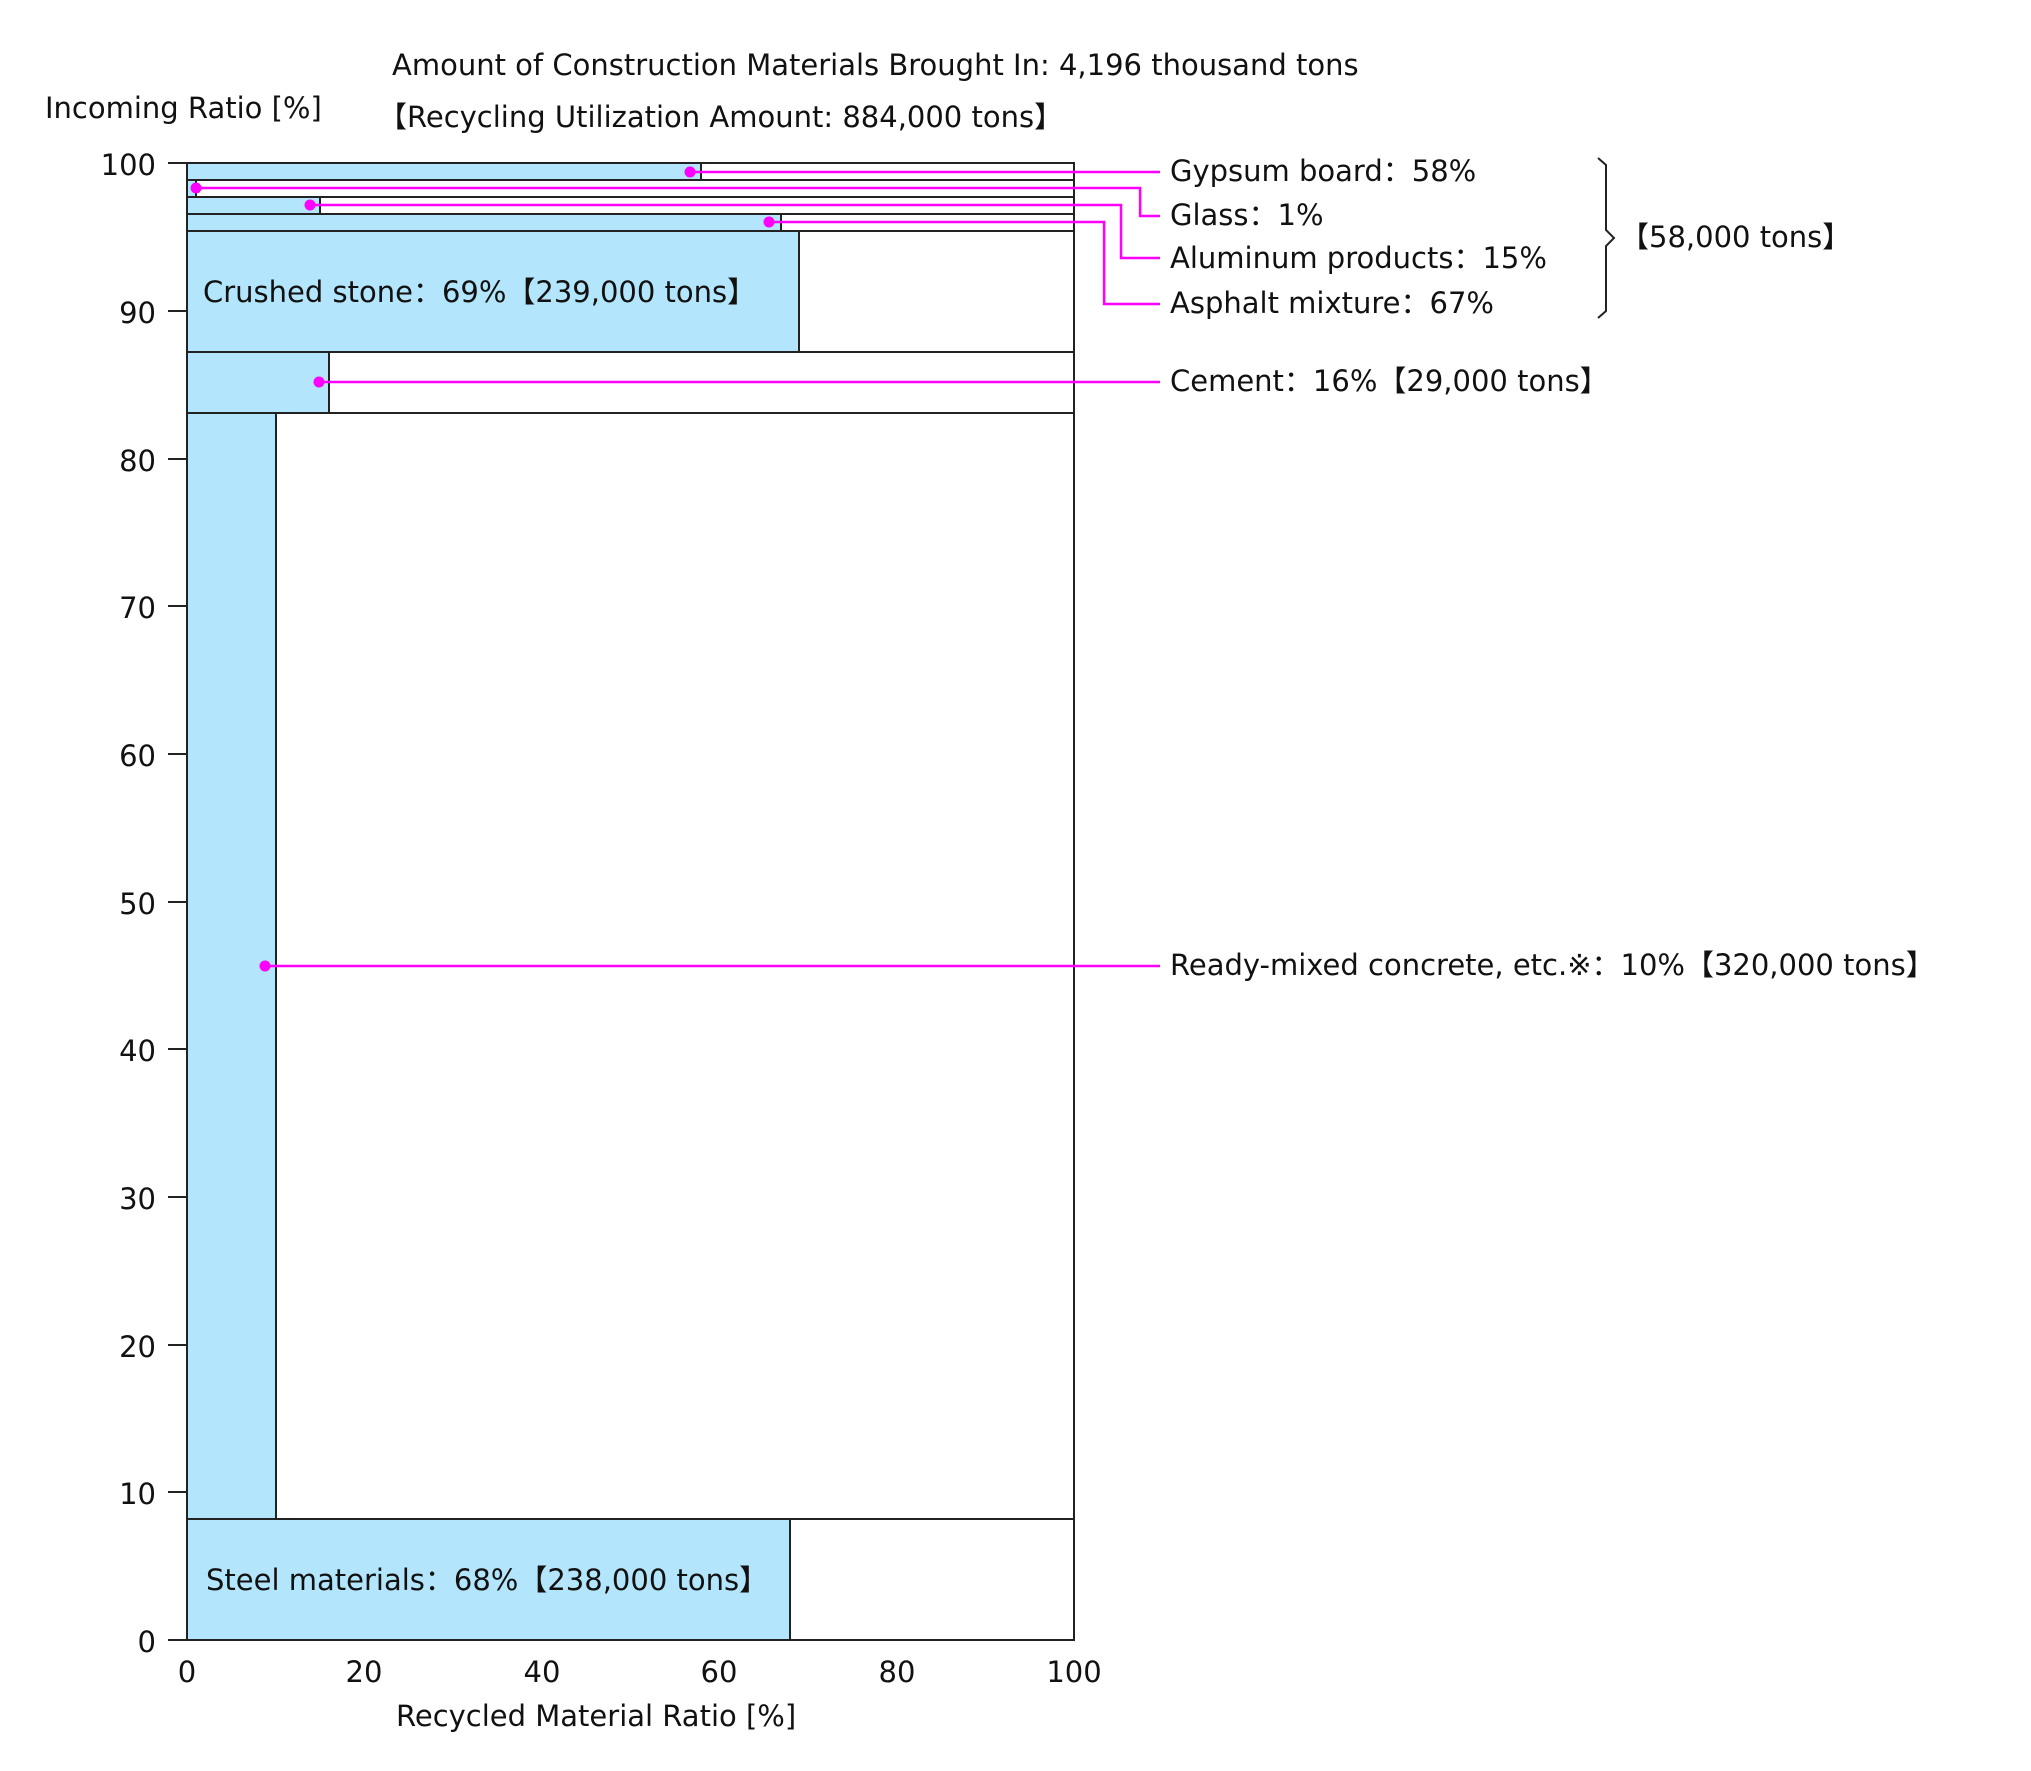 Image resolution: width=2031 pixels, height=1771 pixels. I want to click on label-group-total: 【58,000 tons】, so click(1736, 237).